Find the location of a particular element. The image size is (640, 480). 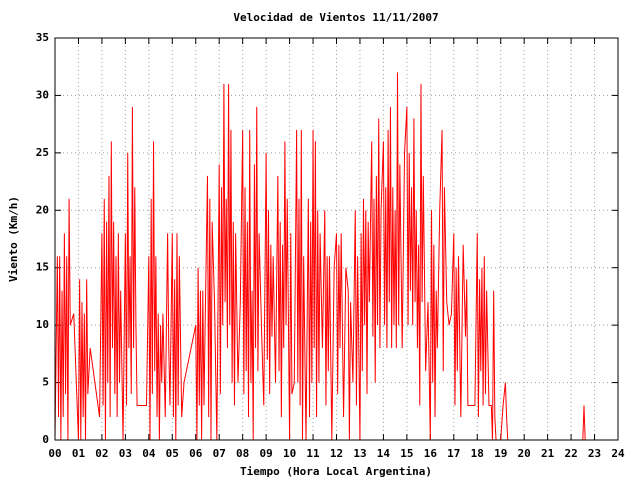

x-tick-label: 20 is located at coordinates (524, 453).